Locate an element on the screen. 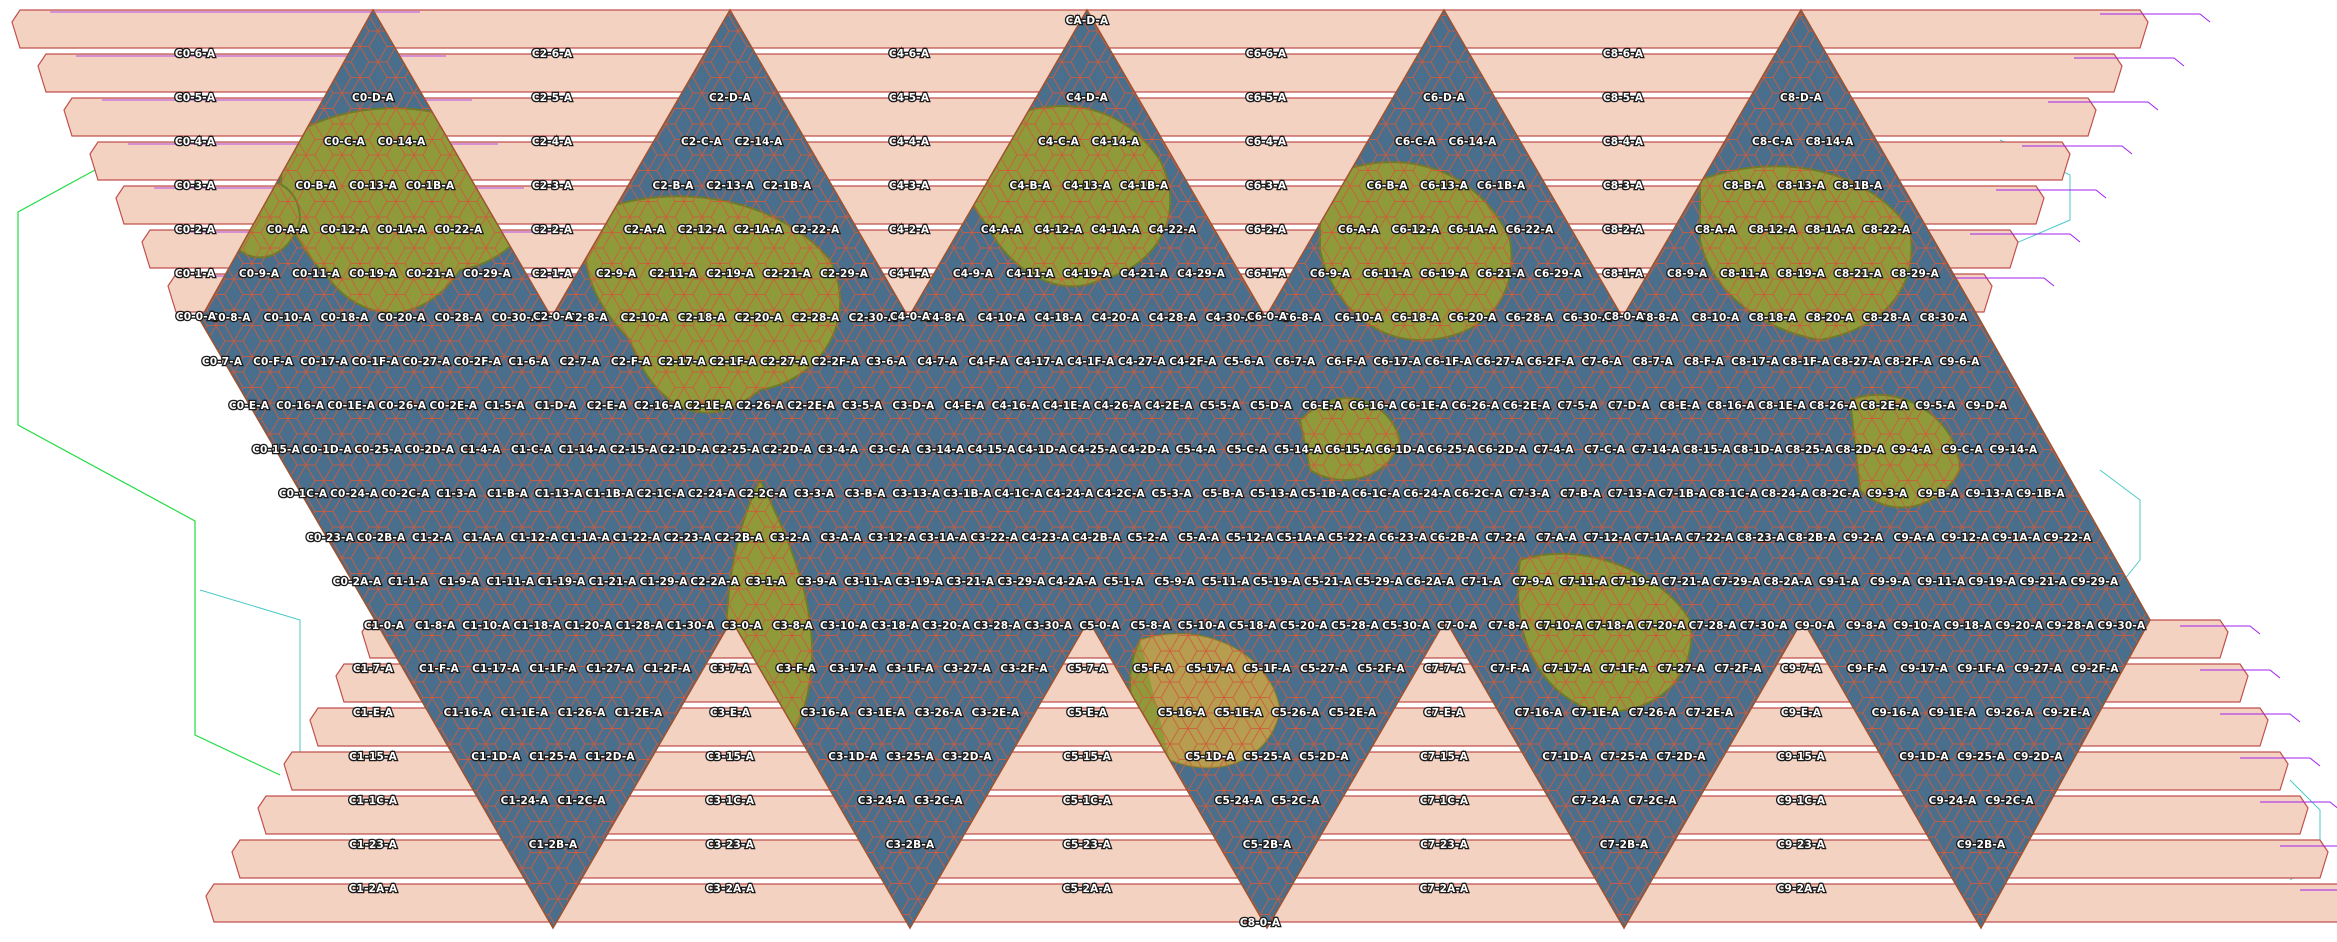  strip-label: C3-E-A is located at coordinates (730, 713).